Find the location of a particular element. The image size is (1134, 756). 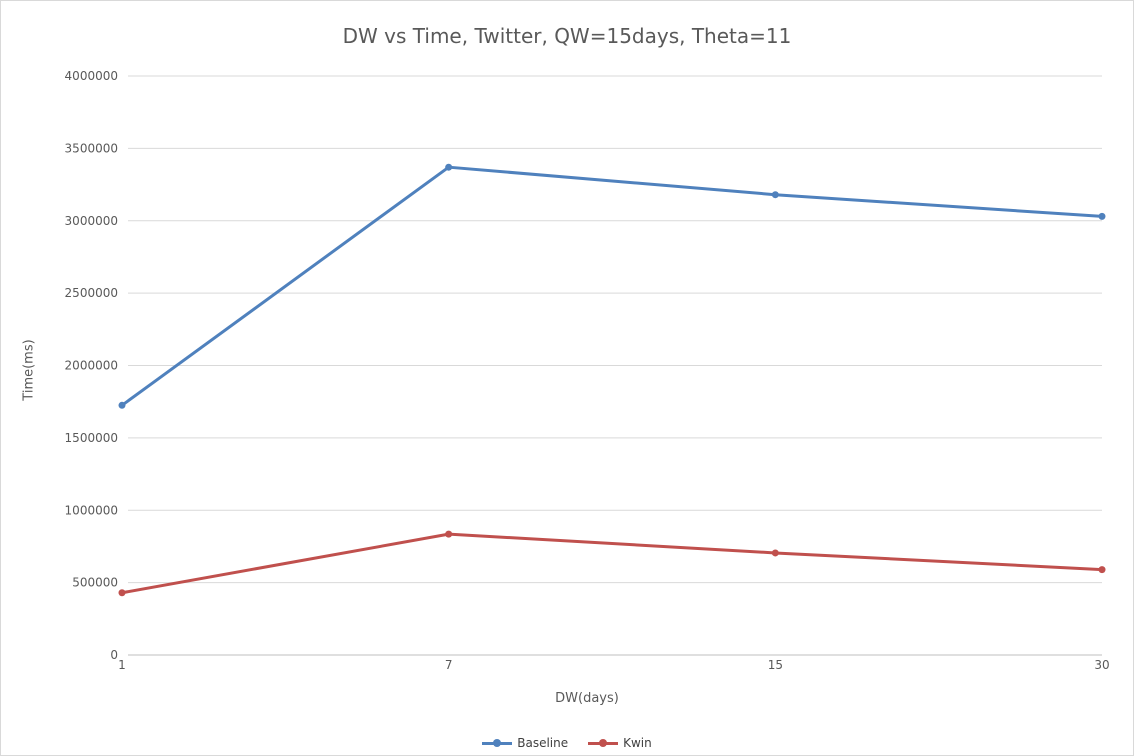

legend-label-baseline: Baseline is located at coordinates (543, 743).